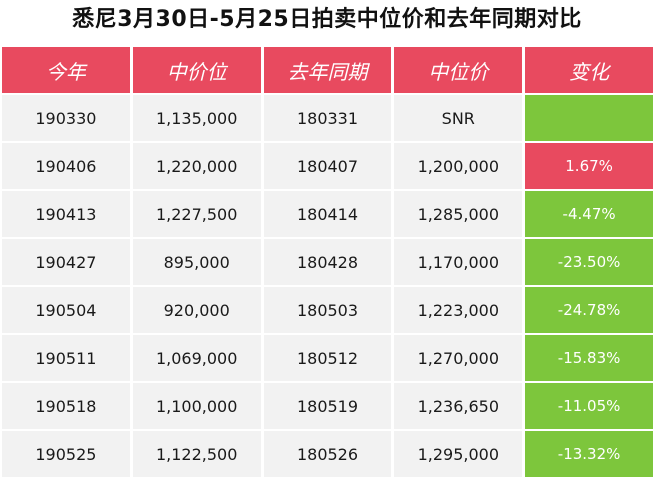 The image size is (654, 481). What do you see at coordinates (196, 454) in the screenshot?
I see `cell-median-price: 1,122,500` at bounding box center [196, 454].